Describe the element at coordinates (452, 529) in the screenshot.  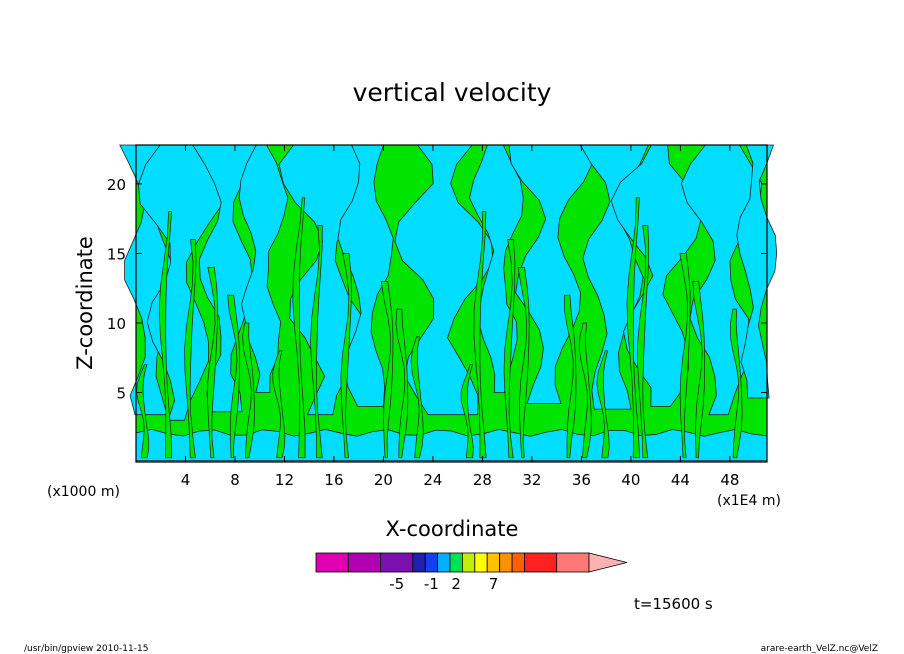
I see `x-axis-label: X-coordinate` at that location.